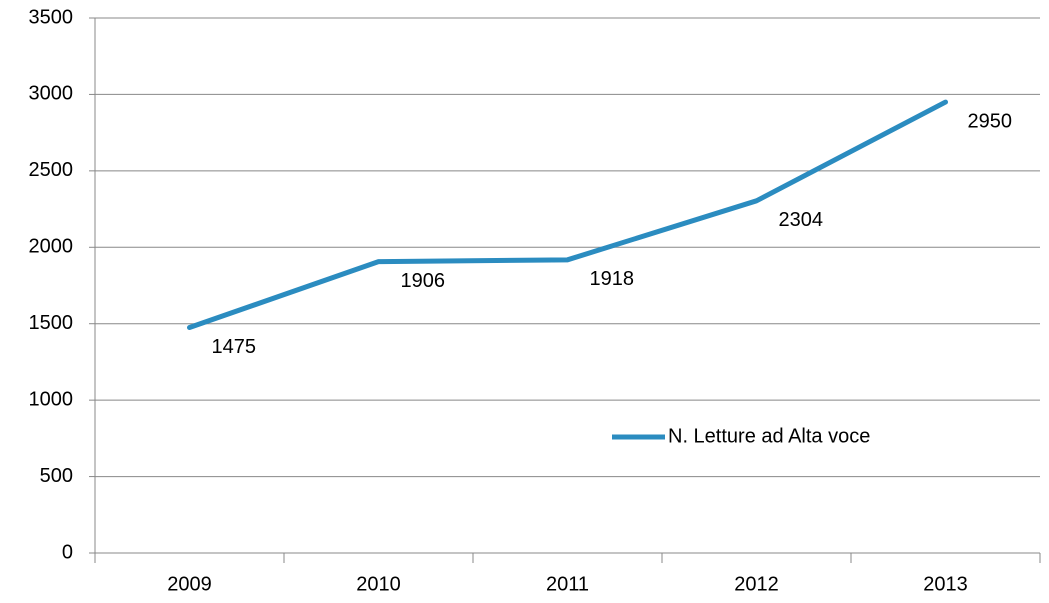 This screenshot has width=1049, height=603. What do you see at coordinates (990, 121) in the screenshot?
I see `data-label: 2950` at bounding box center [990, 121].